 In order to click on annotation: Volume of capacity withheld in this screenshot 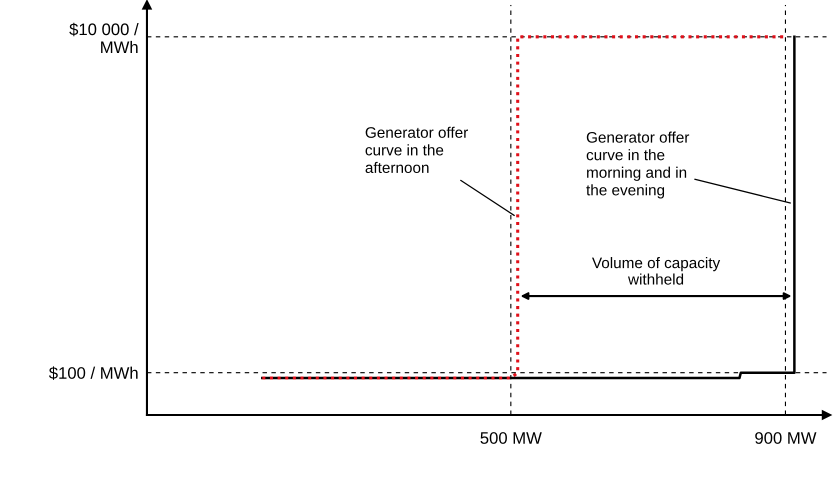, I will do `click(656, 271)`.